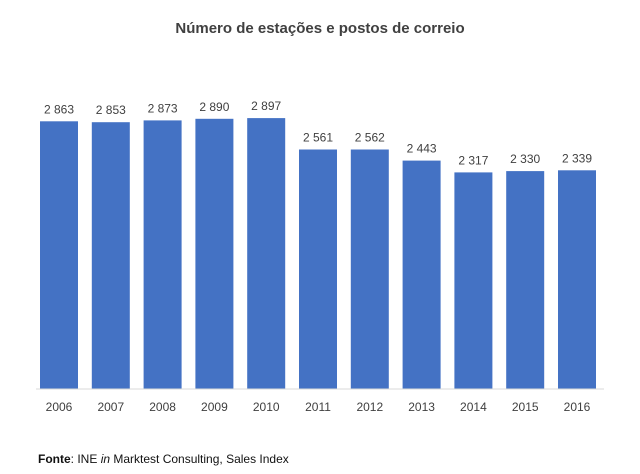 The width and height of the screenshot is (640, 474). What do you see at coordinates (59, 407) in the screenshot?
I see `x-tick-label-2006: 2006` at bounding box center [59, 407].